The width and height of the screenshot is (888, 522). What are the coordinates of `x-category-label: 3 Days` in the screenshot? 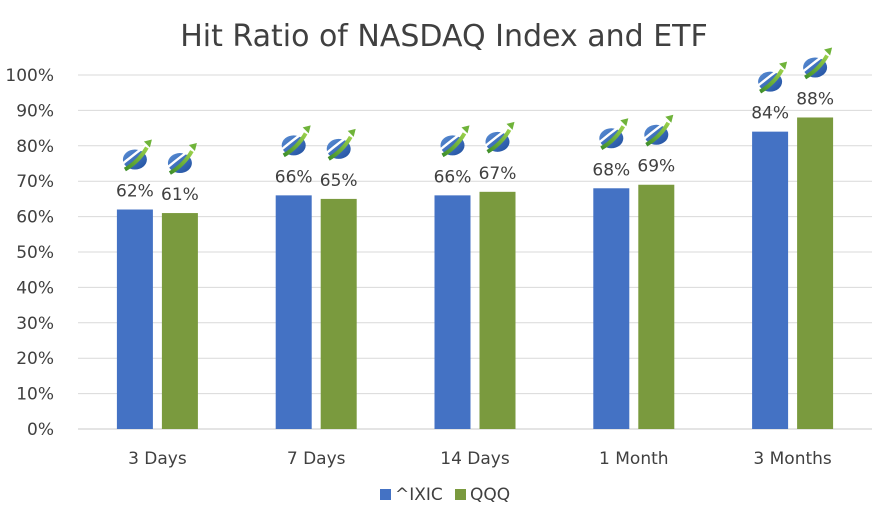 It's located at (157, 459).